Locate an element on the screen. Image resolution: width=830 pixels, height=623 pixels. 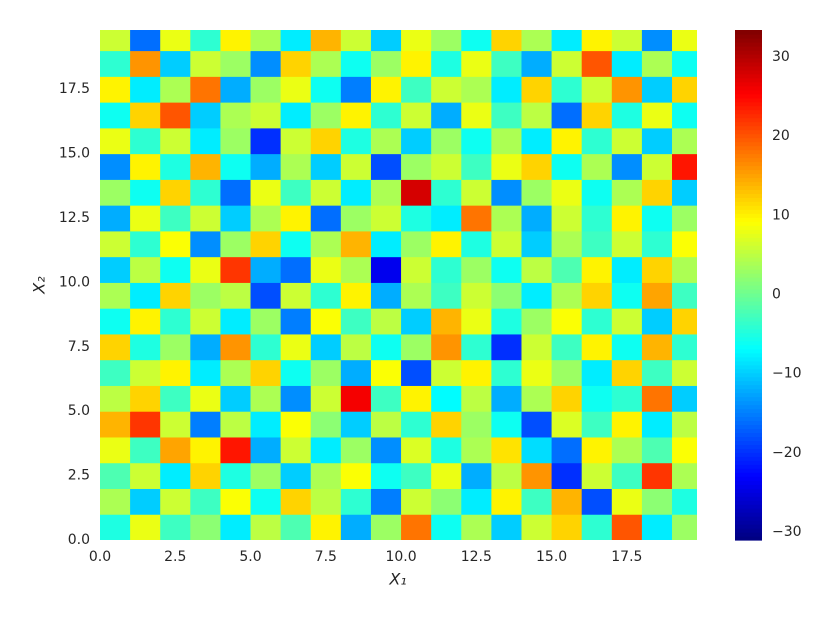
colorbar-tick-label: 10 is located at coordinates (781, 215).